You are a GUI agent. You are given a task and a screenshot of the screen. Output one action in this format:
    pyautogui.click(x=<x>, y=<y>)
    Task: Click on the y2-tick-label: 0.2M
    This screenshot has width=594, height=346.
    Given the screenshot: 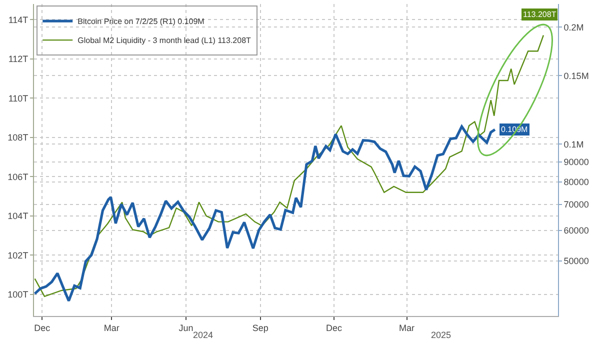 What is the action you would take?
    pyautogui.click(x=574, y=27)
    